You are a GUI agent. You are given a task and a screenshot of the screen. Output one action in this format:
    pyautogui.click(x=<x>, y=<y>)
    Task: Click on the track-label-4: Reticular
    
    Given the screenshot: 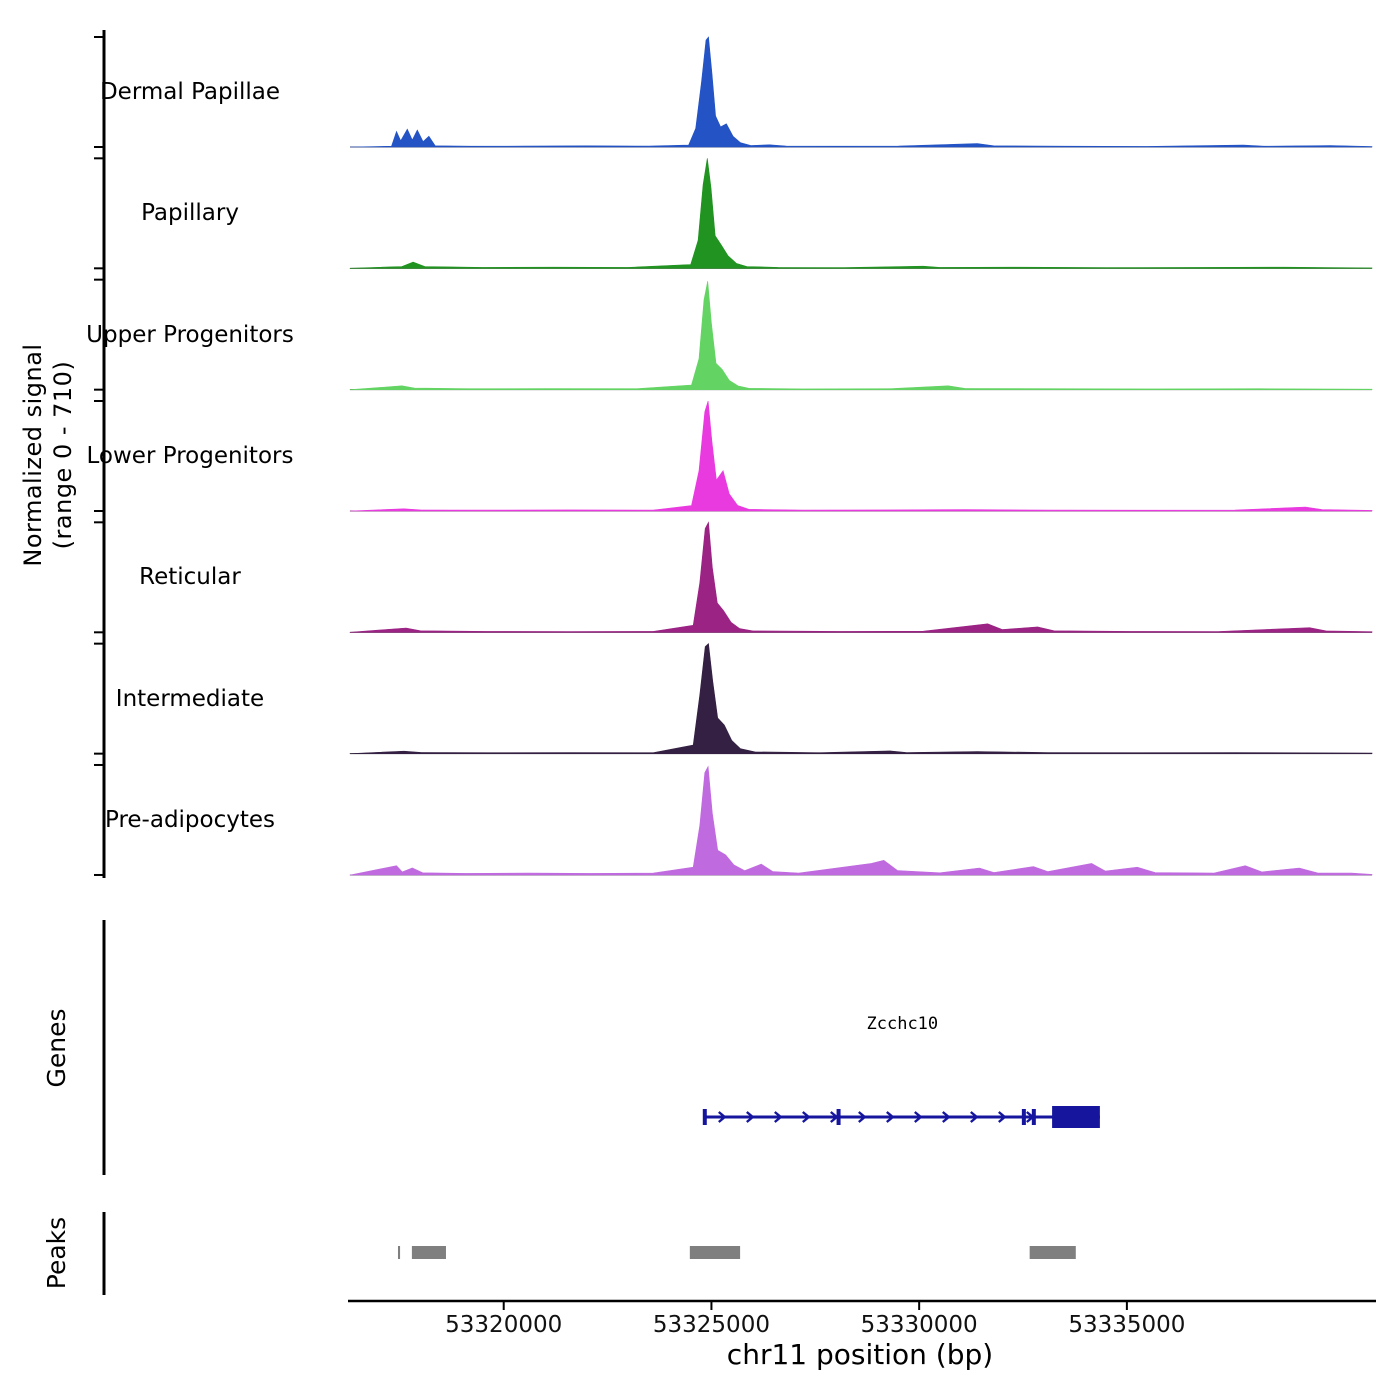 What is the action you would take?
    pyautogui.click(x=190, y=577)
    